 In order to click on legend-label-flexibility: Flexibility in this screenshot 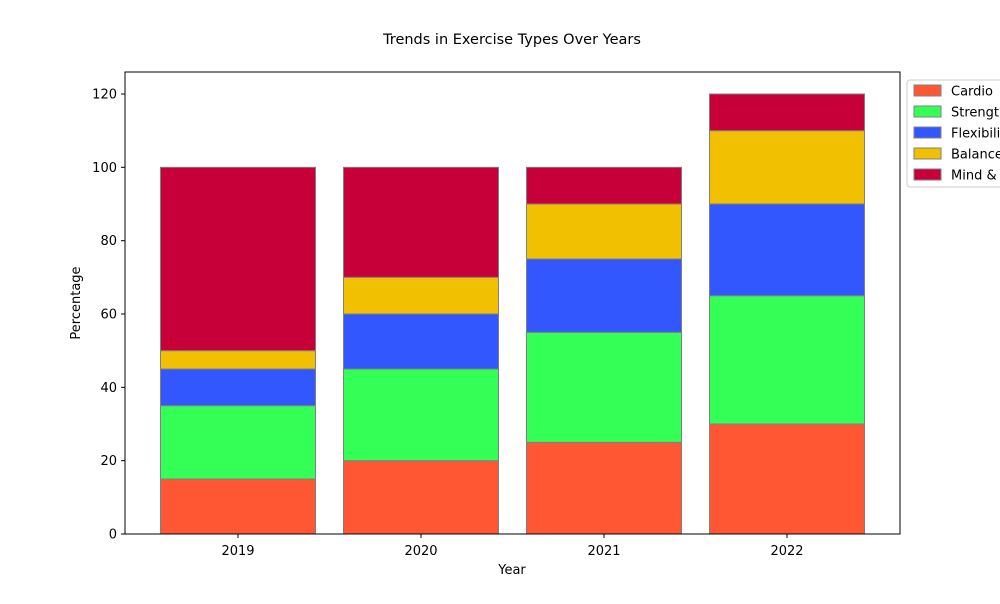, I will do `click(975, 134)`.